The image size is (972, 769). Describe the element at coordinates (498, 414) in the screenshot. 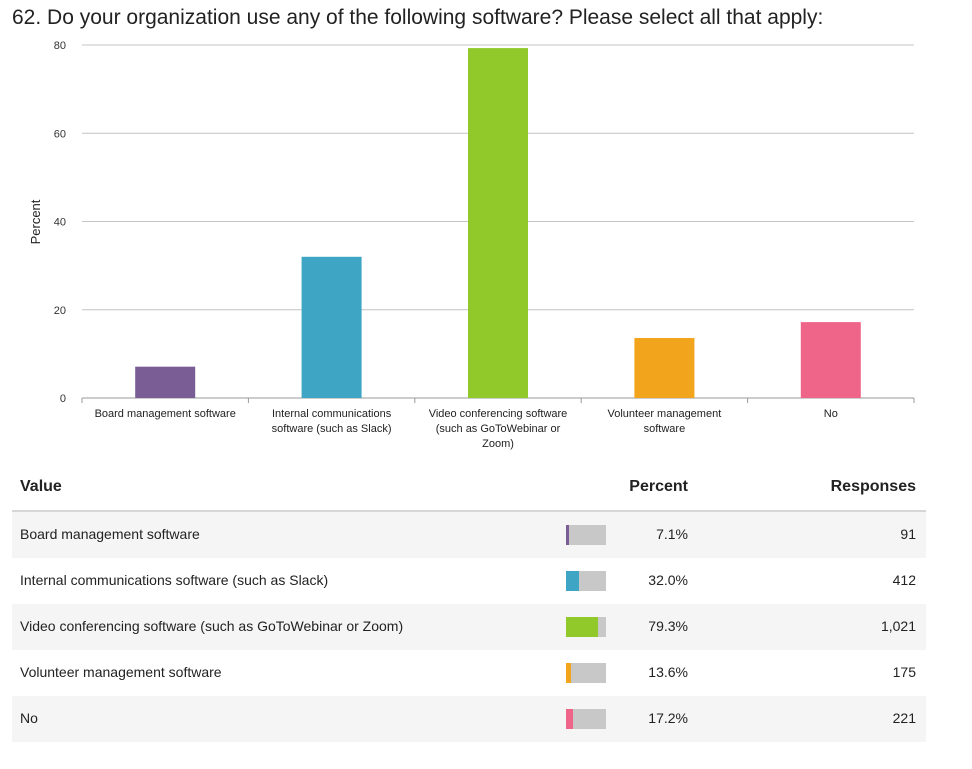

I see `x-tick-label: Video conferencing software` at that location.